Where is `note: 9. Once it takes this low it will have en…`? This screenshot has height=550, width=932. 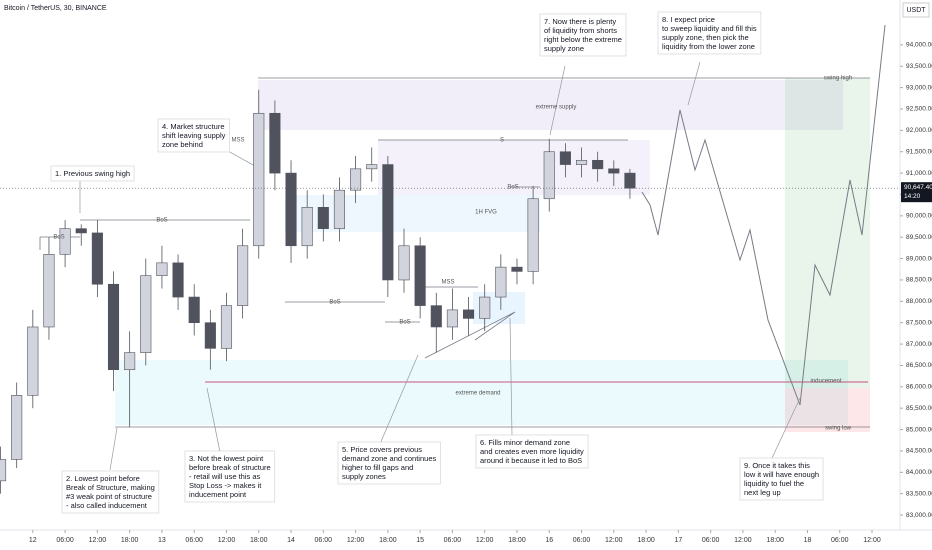
note: 9. Once it takes this low it will have en… is located at coordinates (781, 479).